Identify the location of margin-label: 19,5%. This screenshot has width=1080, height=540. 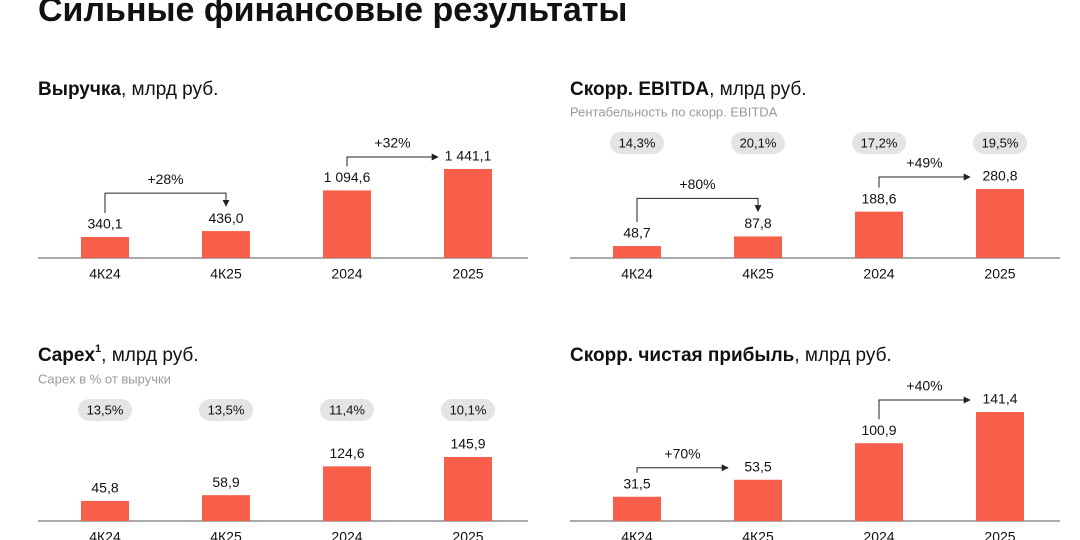
(1000, 142).